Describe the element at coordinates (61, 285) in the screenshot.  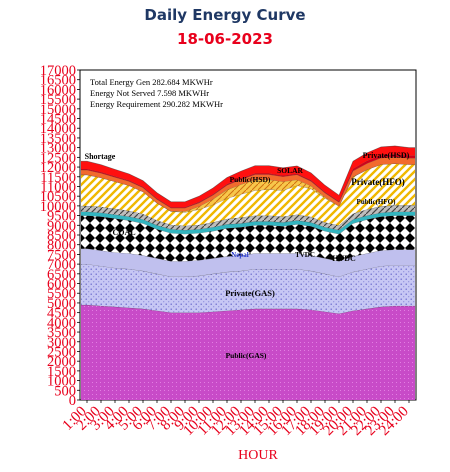
I see `y-tick-label: 6000` at that location.